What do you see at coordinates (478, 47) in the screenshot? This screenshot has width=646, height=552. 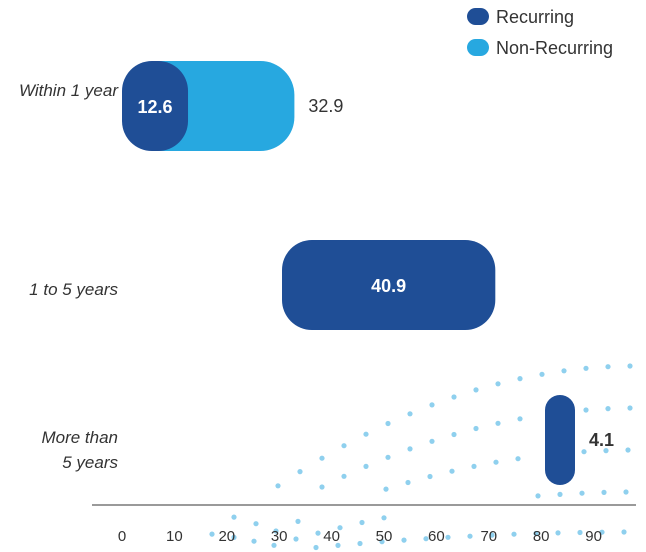 I see `legend-swatch-non-recurring` at bounding box center [478, 47].